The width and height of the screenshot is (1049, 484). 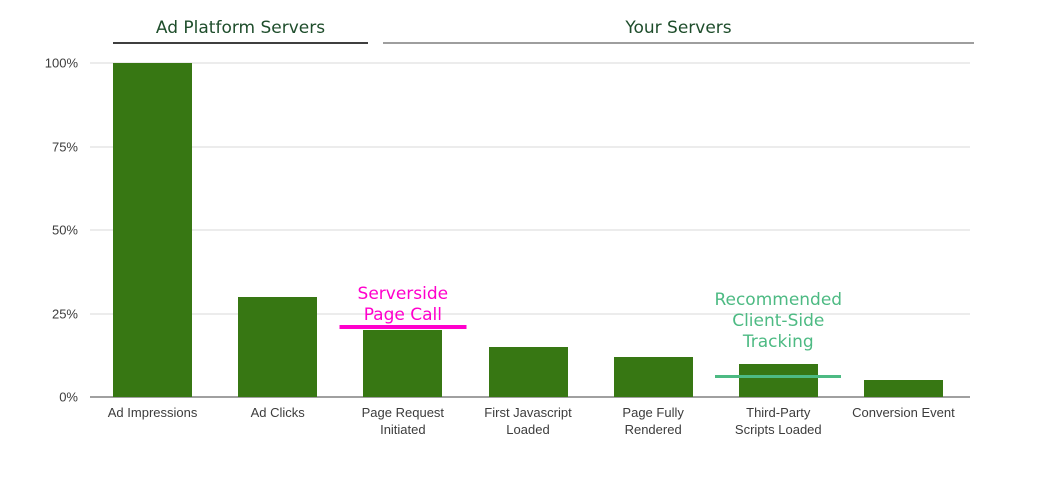 What do you see at coordinates (61, 63) in the screenshot?
I see `y-axis-tick-label: 100%` at bounding box center [61, 63].